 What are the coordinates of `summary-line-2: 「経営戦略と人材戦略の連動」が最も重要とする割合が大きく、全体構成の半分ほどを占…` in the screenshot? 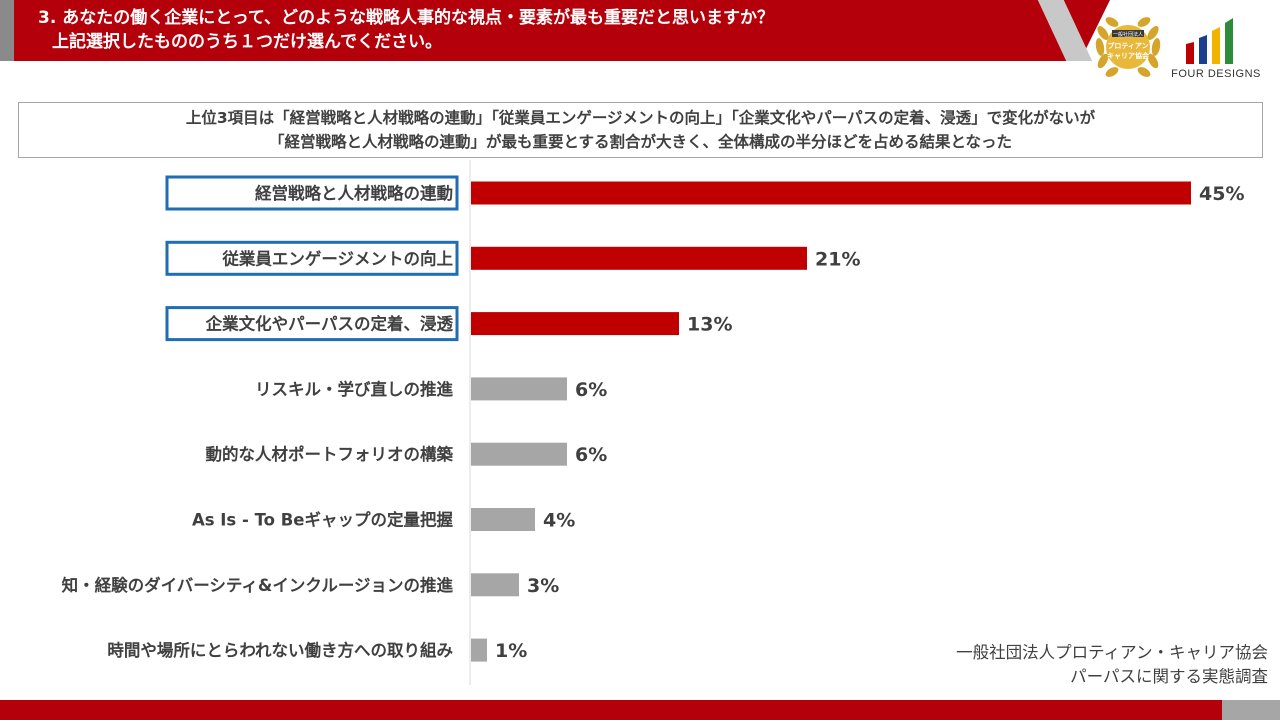 It's located at (640, 142).